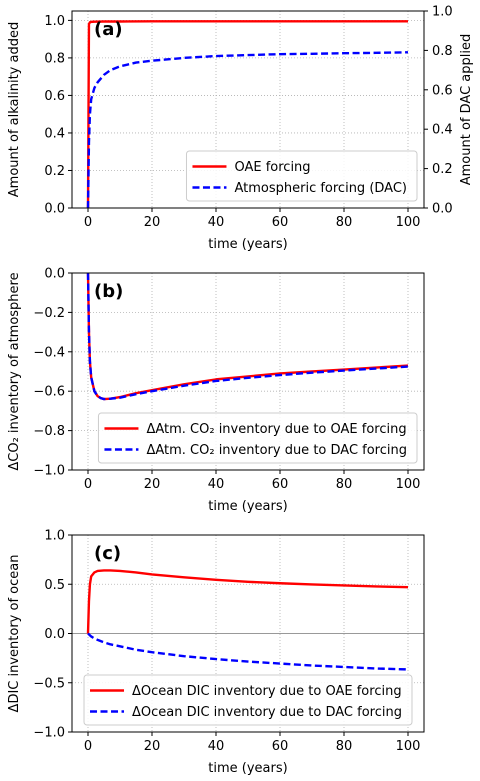 The image size is (480, 781). What do you see at coordinates (49, 392) in the screenshot?
I see `y-tick-label: −0.6` at bounding box center [49, 392].